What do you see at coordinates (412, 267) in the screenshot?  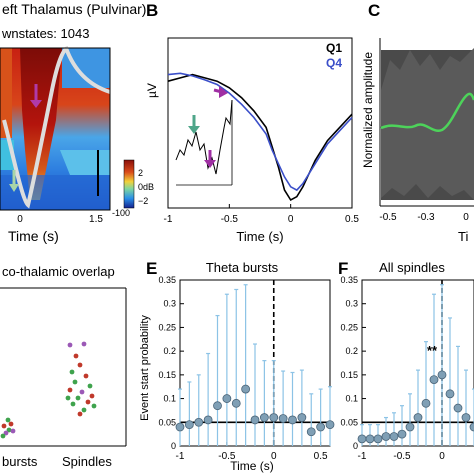 I see `panel-f-title: All spindles` at bounding box center [412, 267].